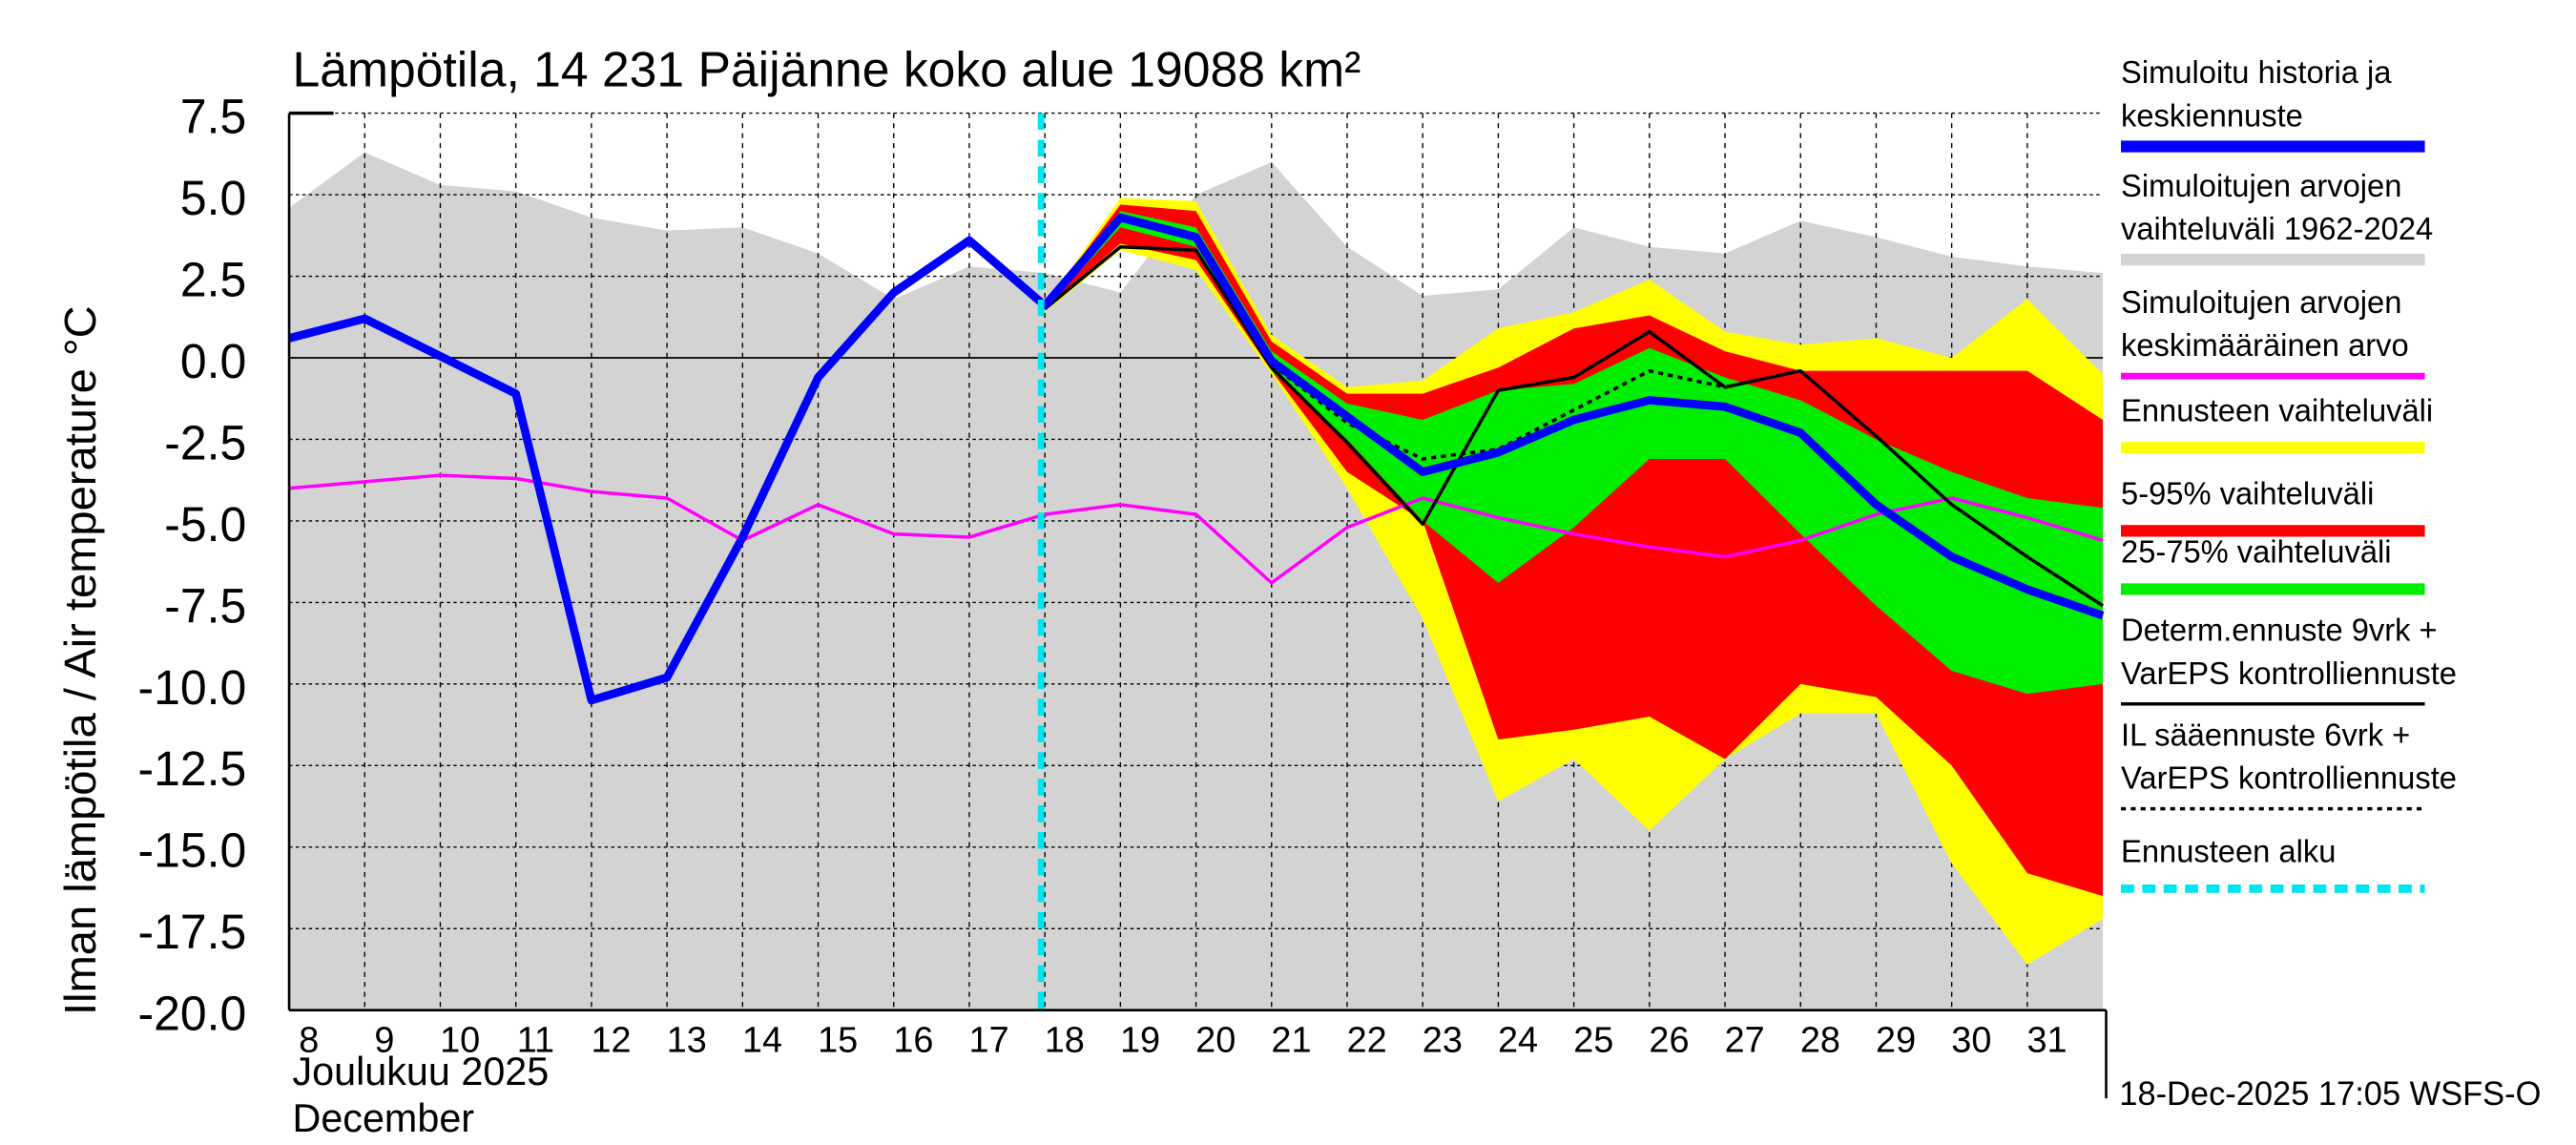  What do you see at coordinates (2277, 409) in the screenshot?
I see `legend-label: Ennusteen vaihteluväli` at bounding box center [2277, 409].